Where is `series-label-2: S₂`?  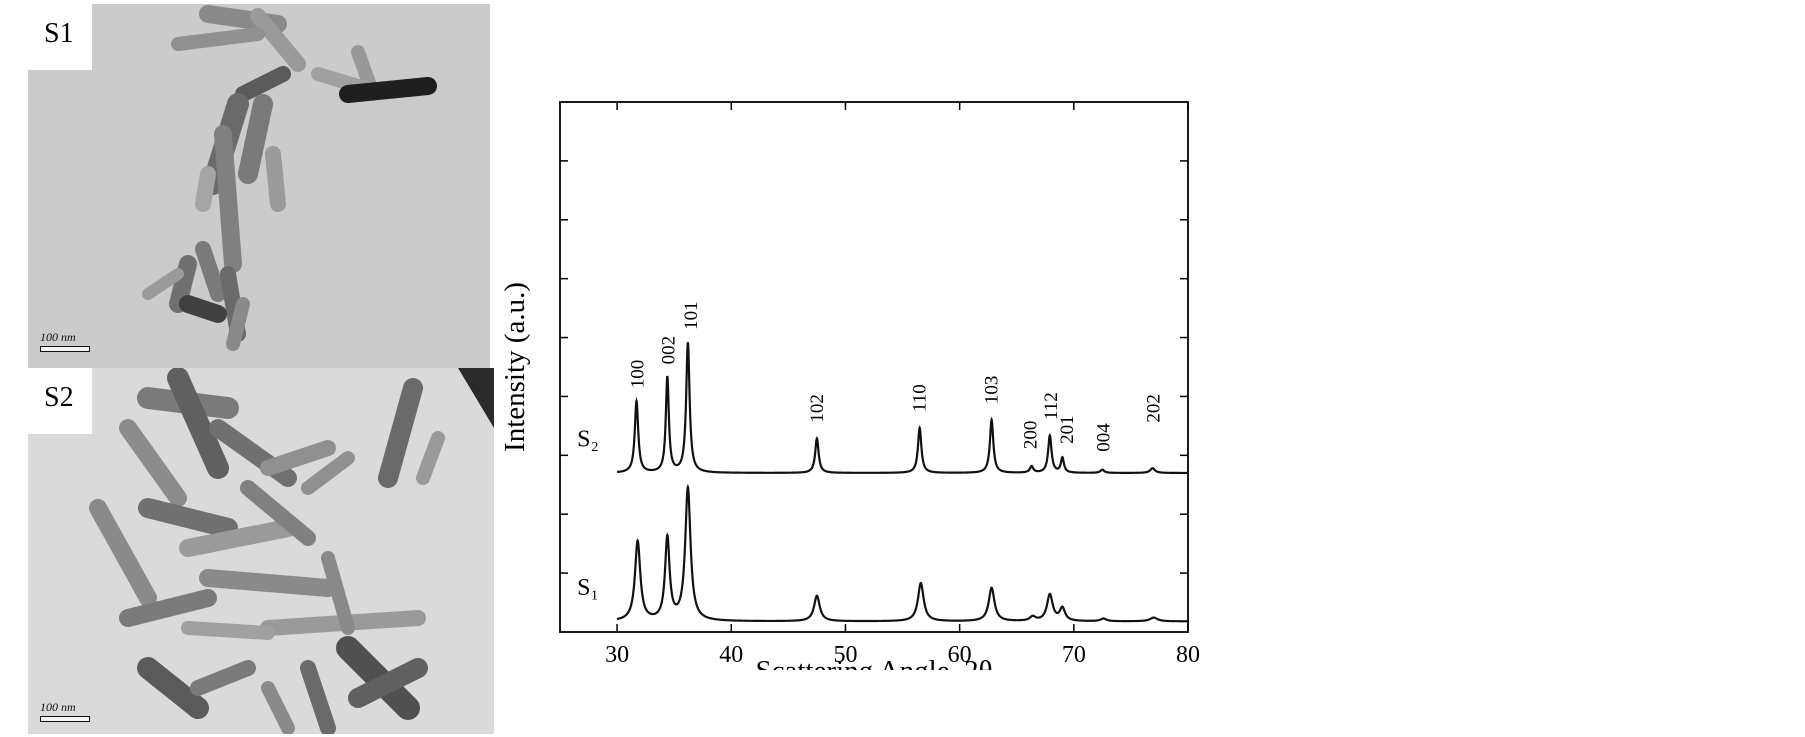
series-label-2: S₂ is located at coordinates (588, 440).